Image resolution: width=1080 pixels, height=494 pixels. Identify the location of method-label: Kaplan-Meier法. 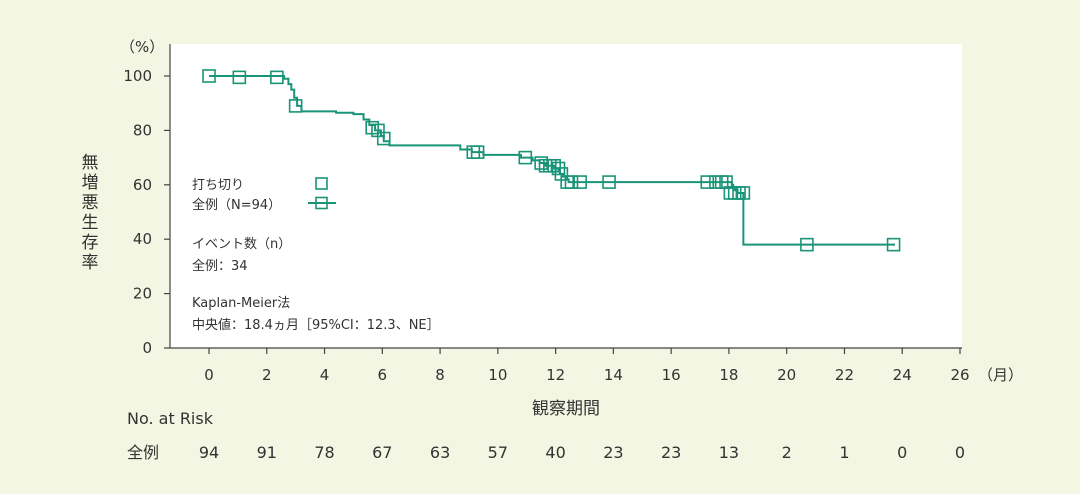
(241, 303).